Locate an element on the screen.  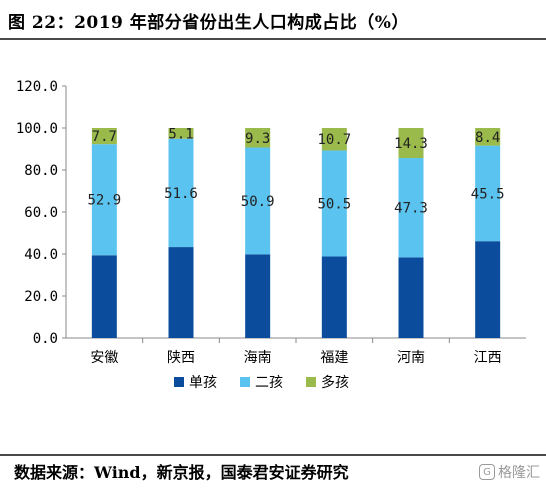
y-tick-label: 60.0 is located at coordinates (41, 213).